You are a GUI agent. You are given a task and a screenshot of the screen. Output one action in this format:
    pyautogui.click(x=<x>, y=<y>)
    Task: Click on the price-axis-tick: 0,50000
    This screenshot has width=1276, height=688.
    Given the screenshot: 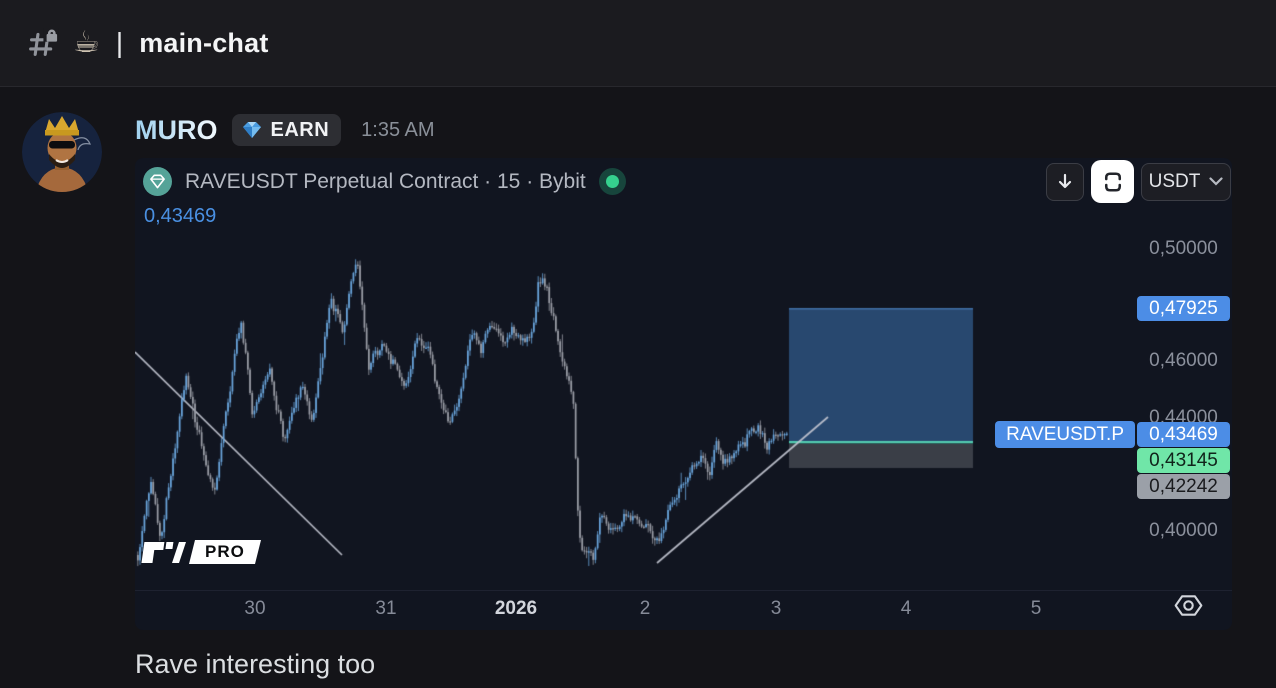 What is the action you would take?
    pyautogui.click(x=1183, y=248)
    